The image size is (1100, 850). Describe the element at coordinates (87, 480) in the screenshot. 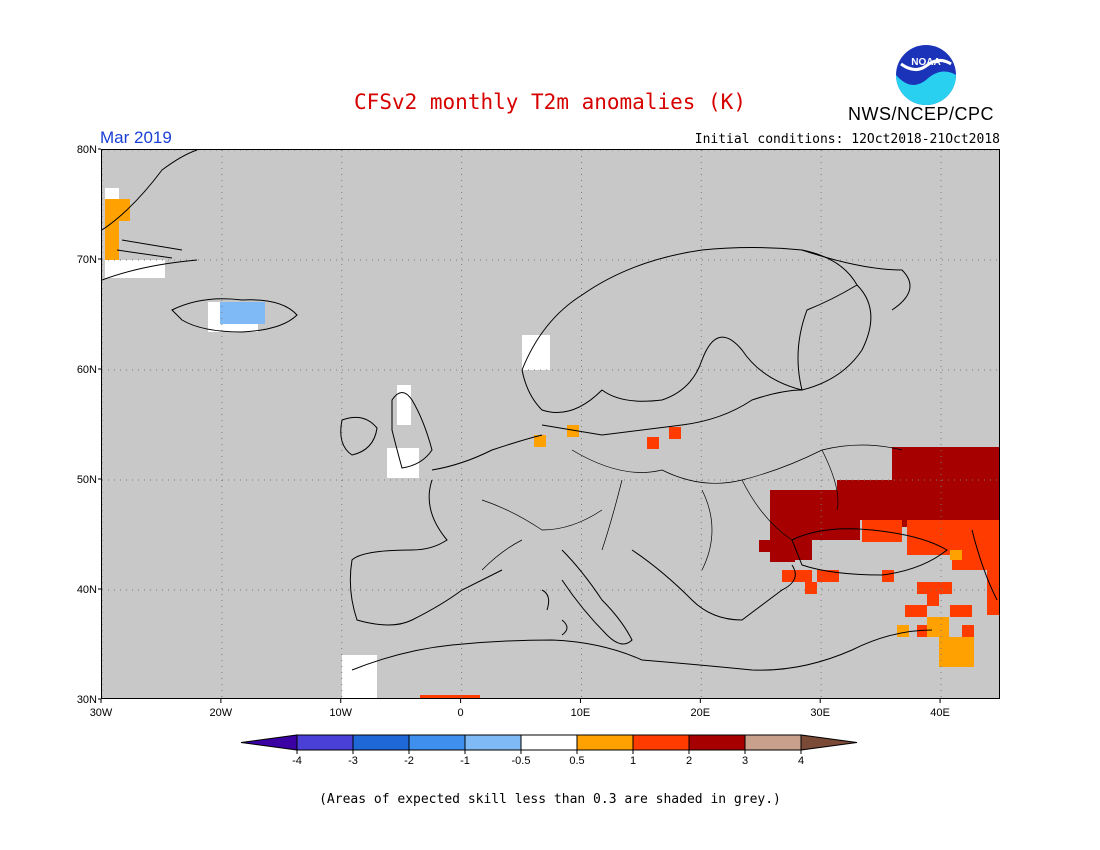

I see `lat-tick-label: 50N` at that location.